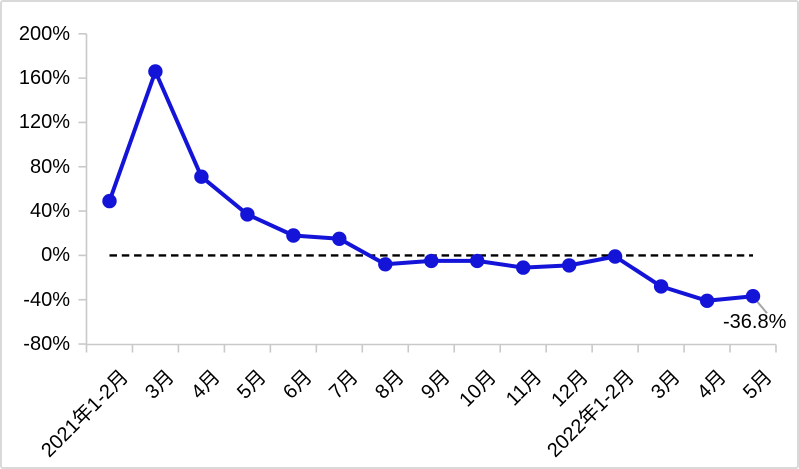  Describe the element at coordinates (49, 166) in the screenshot. I see `y-axis-tick-label: 80%` at that location.